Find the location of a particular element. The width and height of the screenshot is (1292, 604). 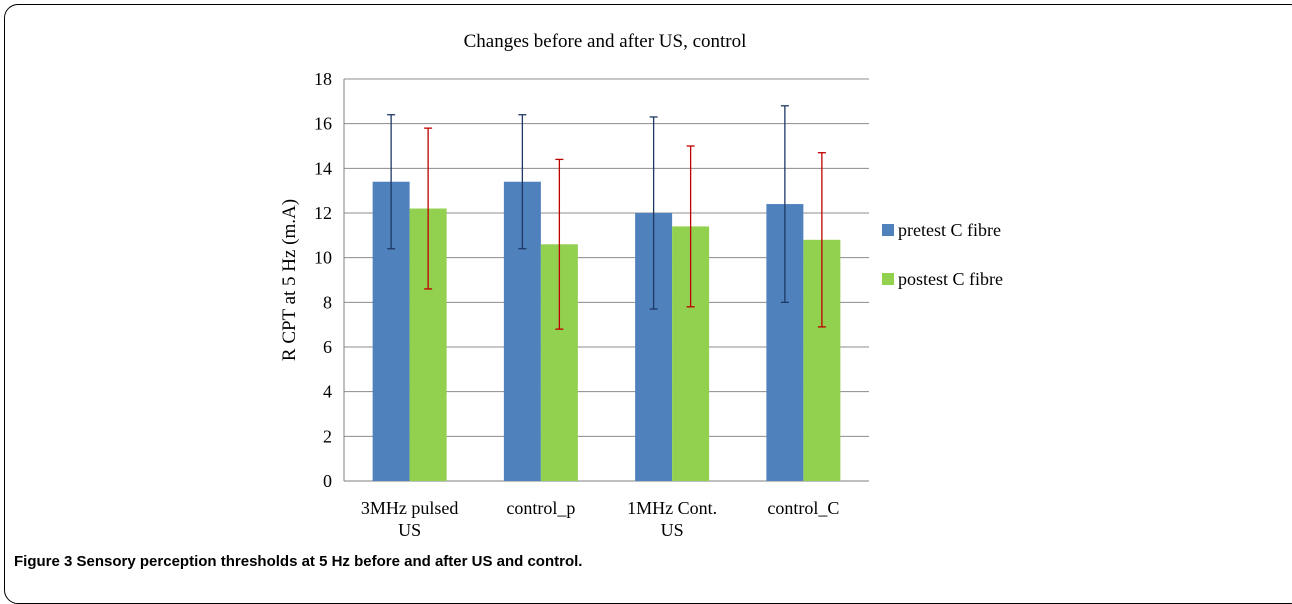

x-category-label-line: control_C is located at coordinates (803, 508).